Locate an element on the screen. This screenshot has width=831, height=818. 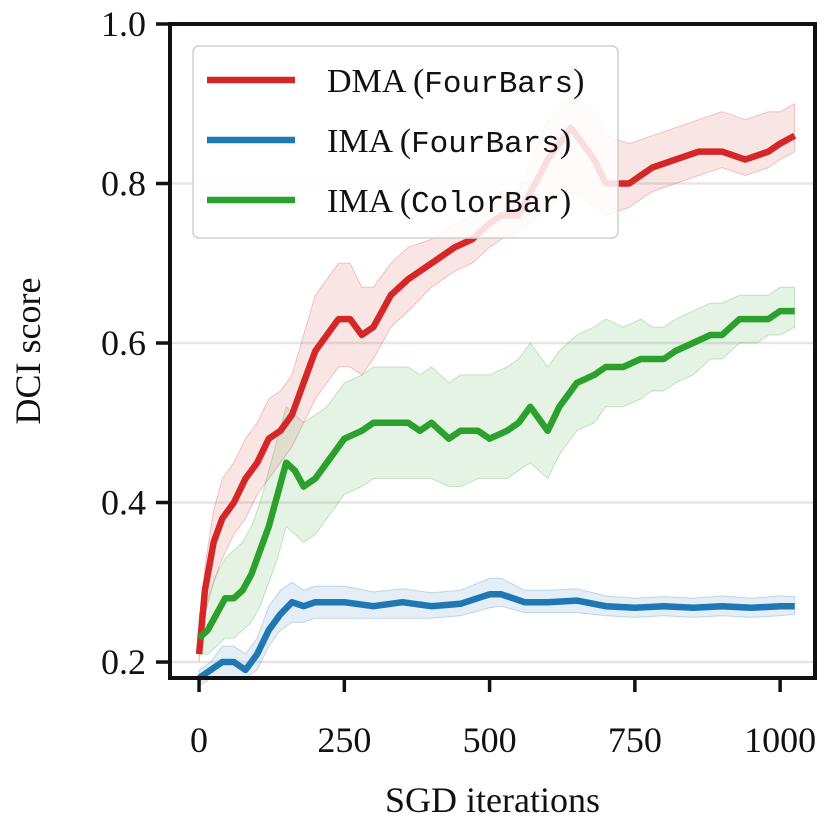
y-tick-label: 0.2 is located at coordinates (123, 662).